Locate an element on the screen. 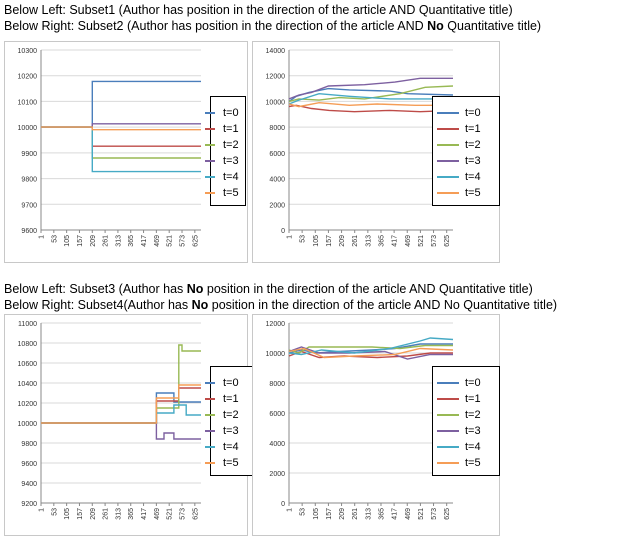  x-tick-label: 573 is located at coordinates (183, 514).